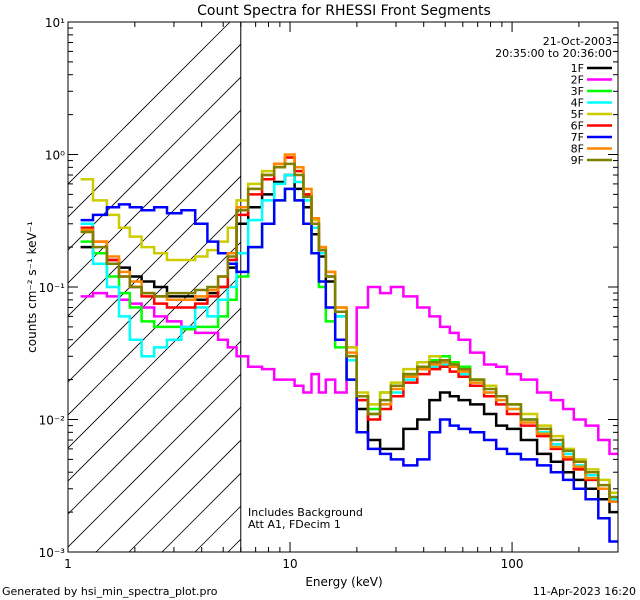 The image size is (640, 600). Describe the element at coordinates (577, 41) in the screenshot. I see `date-label: 21-Oct-2003` at that location.